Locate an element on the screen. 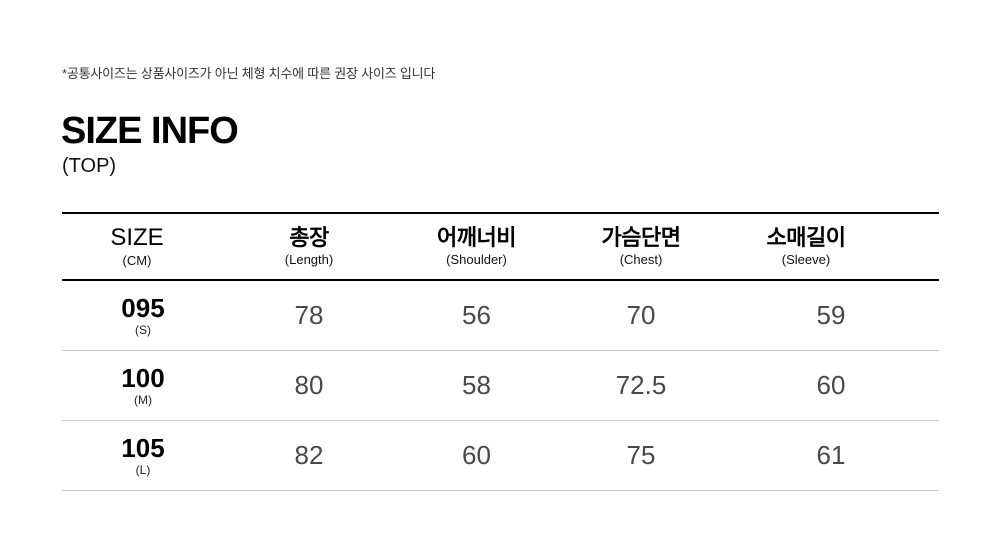 The image size is (1000, 537). size-letter: (L) is located at coordinates (143, 469).